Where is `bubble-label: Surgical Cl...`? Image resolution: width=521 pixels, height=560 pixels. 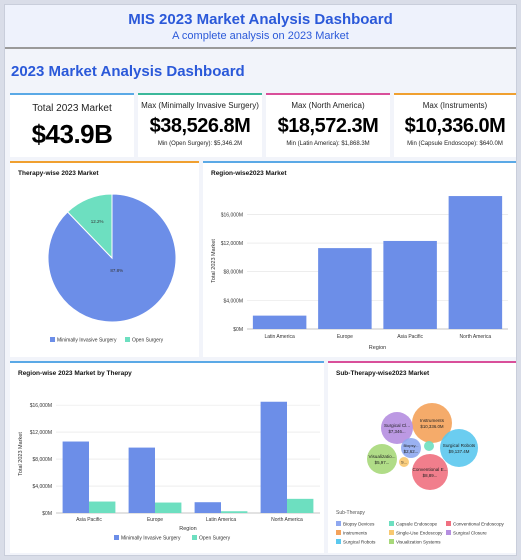
bubble-label: Surgical Cl... is located at coordinates (397, 425).